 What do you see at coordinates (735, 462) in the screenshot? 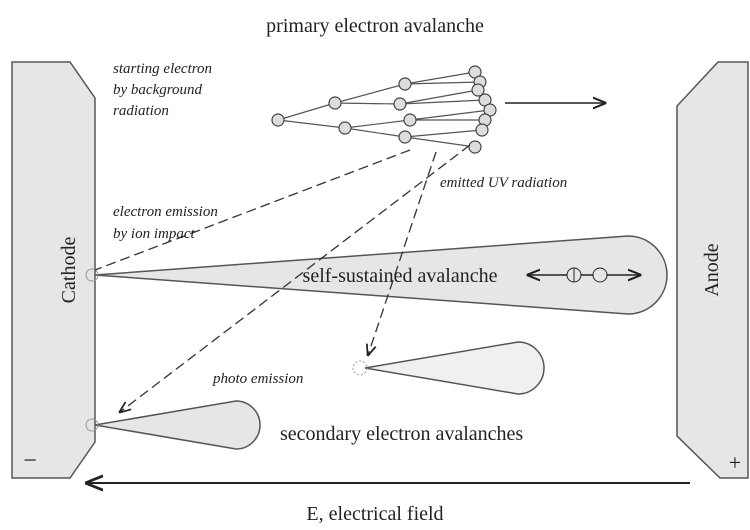
I see `plus-sign: +` at bounding box center [735, 462].